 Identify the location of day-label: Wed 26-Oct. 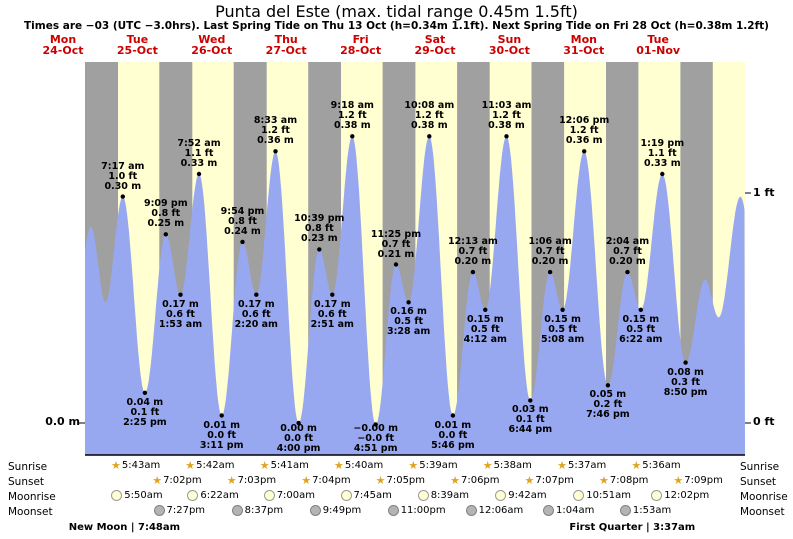
(211, 45).